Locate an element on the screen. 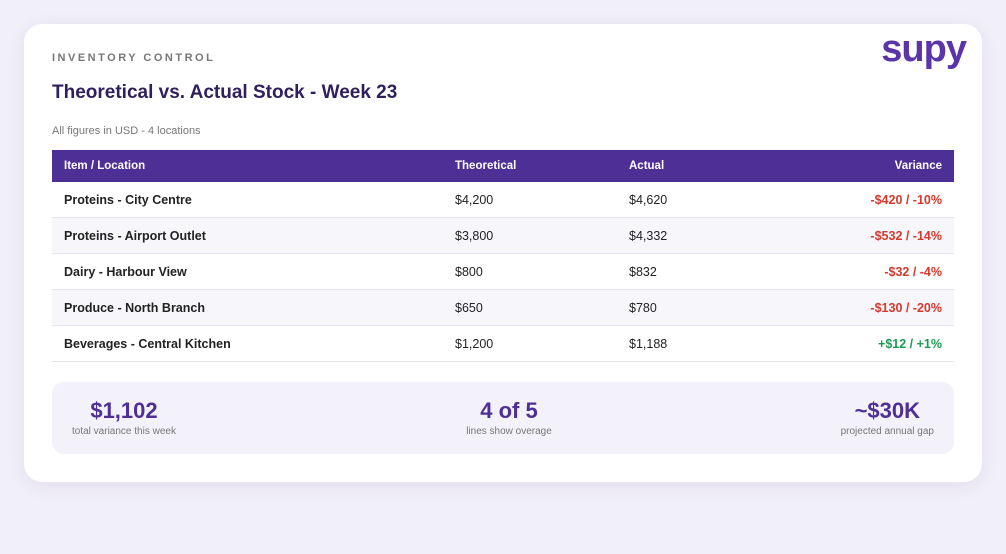 The height and width of the screenshot is (554, 1006). column-header: Actual is located at coordinates (704, 166).